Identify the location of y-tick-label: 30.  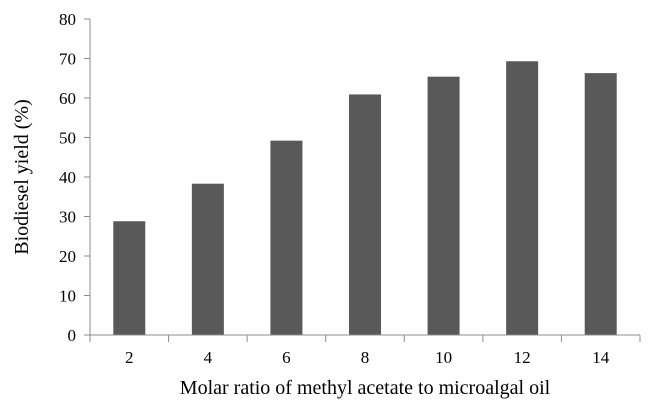
(67, 217).